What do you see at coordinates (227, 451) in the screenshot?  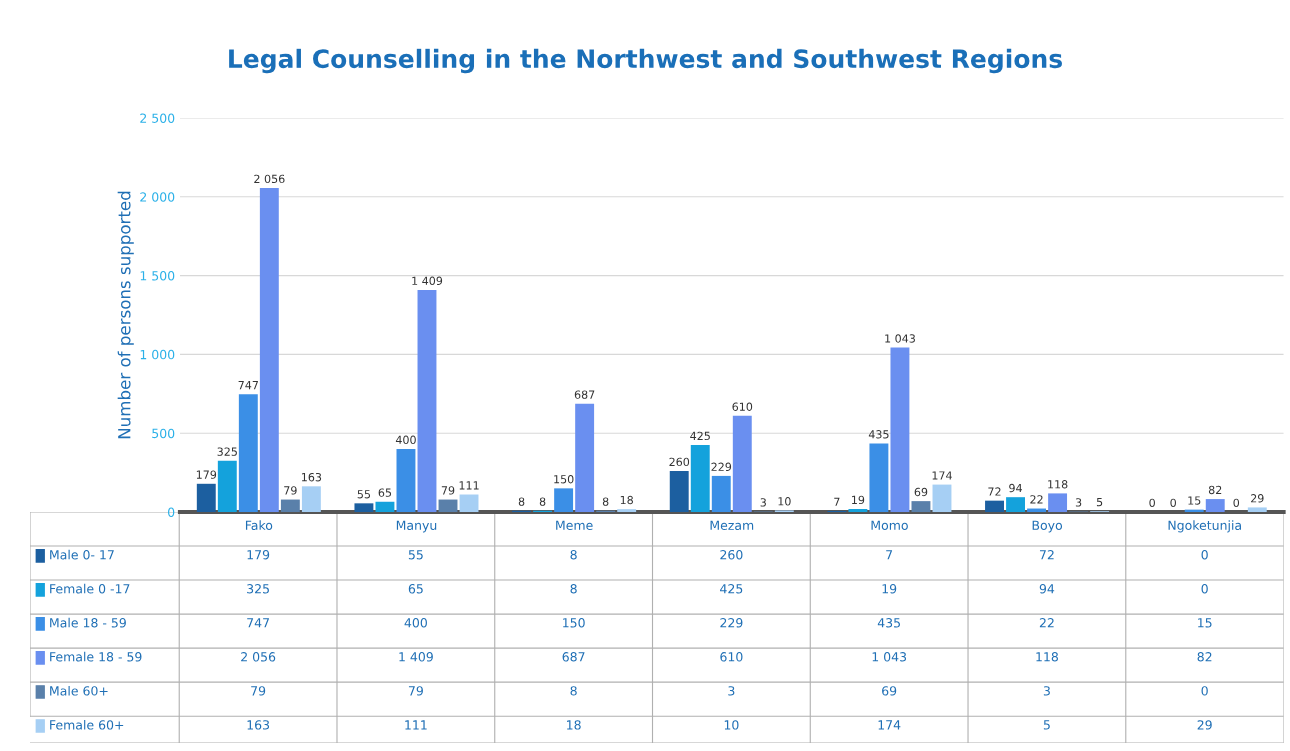 I see `text: 325` at bounding box center [227, 451].